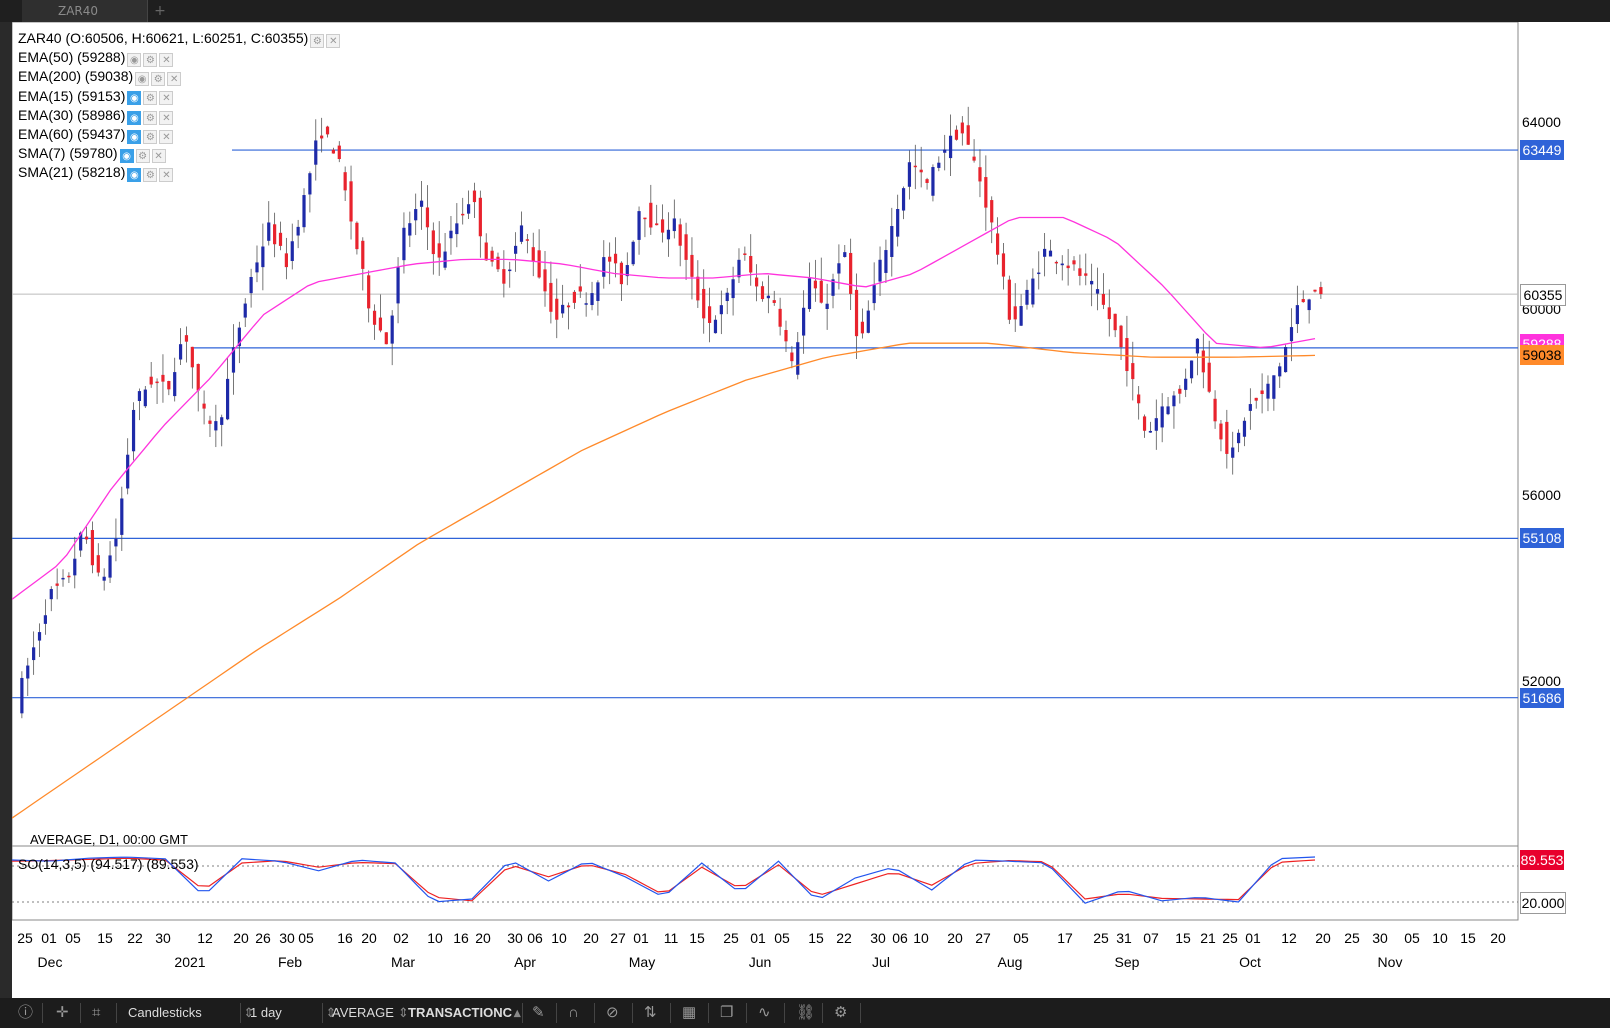 The width and height of the screenshot is (1610, 1028). I want to click on legend-row: EMA(50) (59288) ◉ ⚙ ✕, so click(96, 58).